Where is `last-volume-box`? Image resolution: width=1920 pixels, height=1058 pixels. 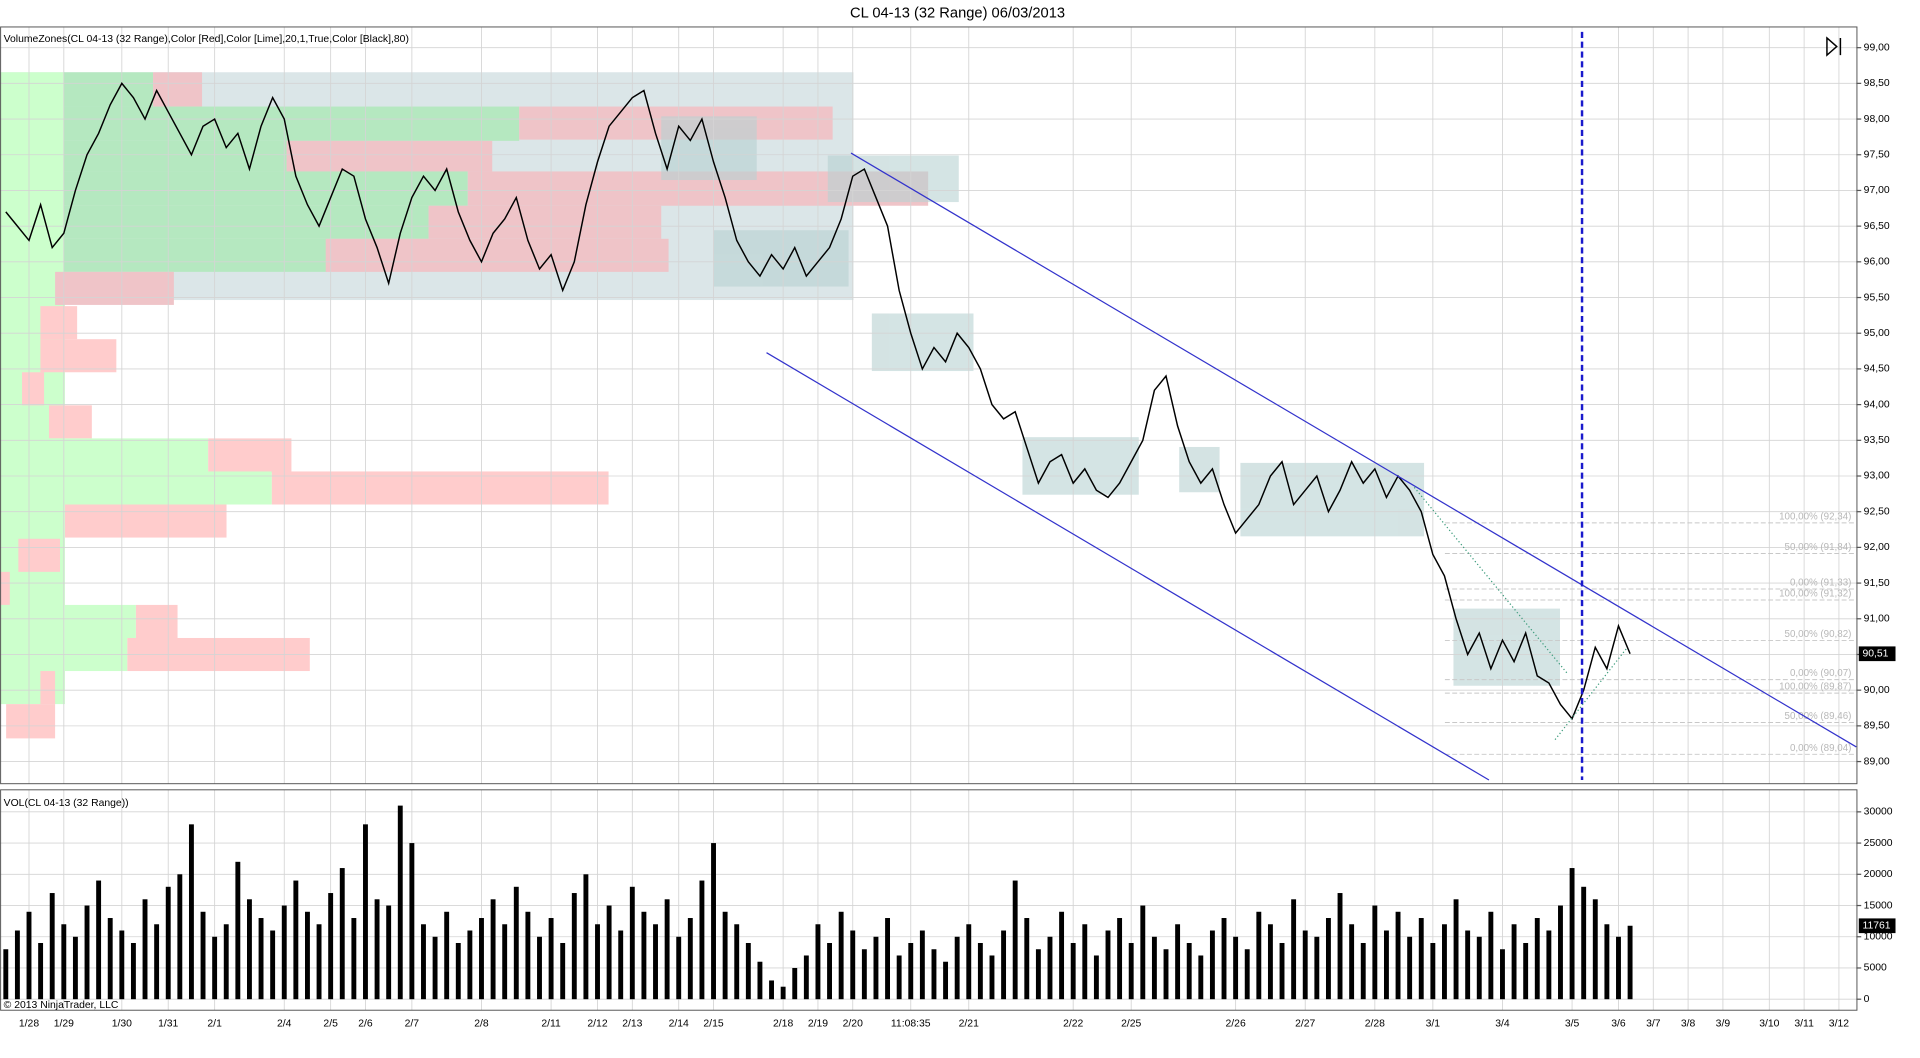
last-volume-box is located at coordinates (1877, 926).